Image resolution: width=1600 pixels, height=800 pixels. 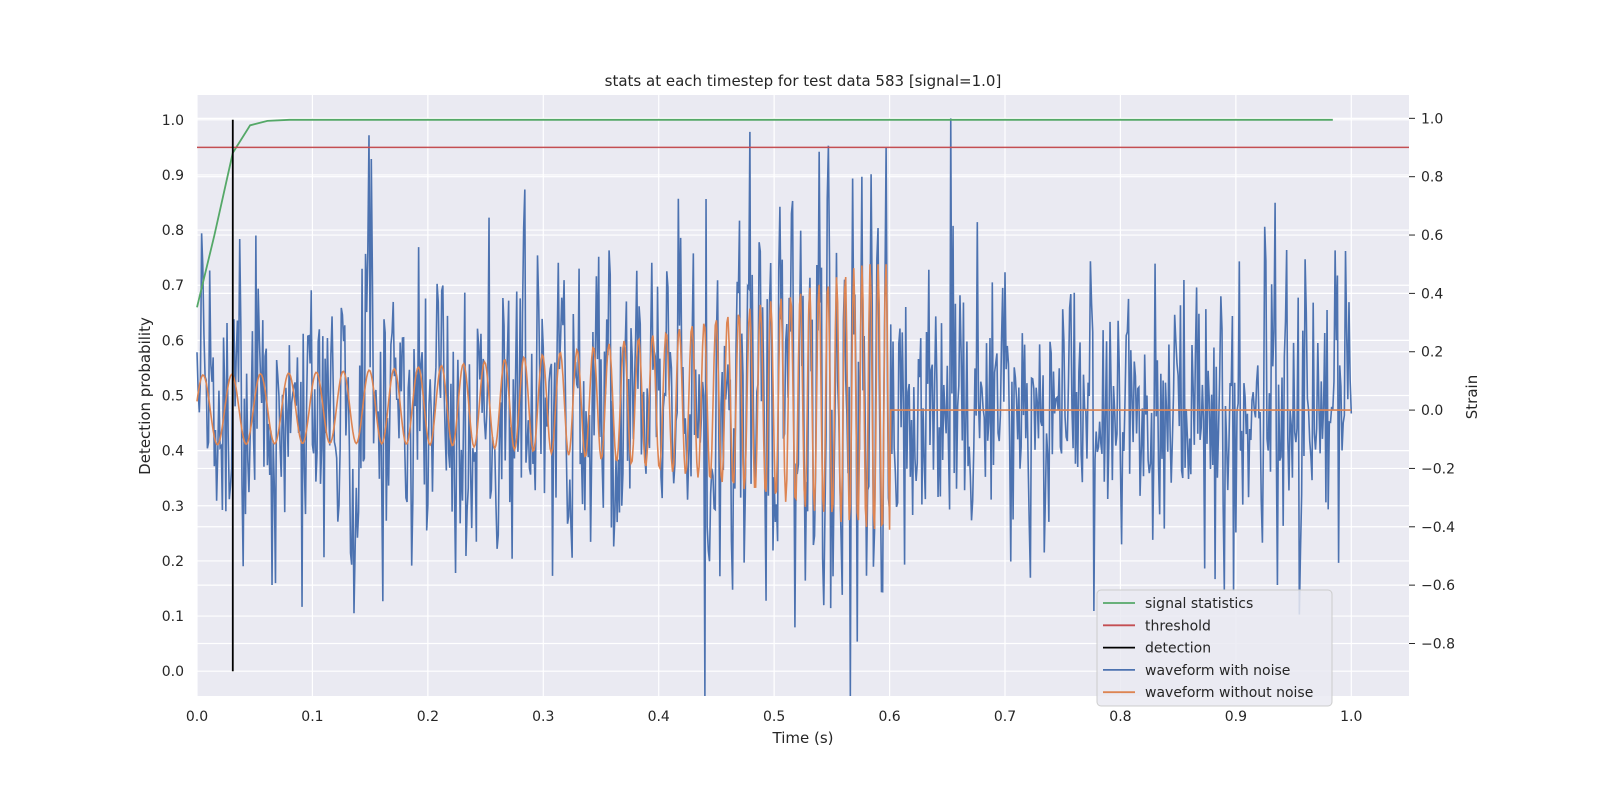 I want to click on x-axis-ticks: 0.0 0.1 0.2 0.3 0.4 0.5 0.6 0.7 0.8 0.9 1.0, so click(x=774, y=717).